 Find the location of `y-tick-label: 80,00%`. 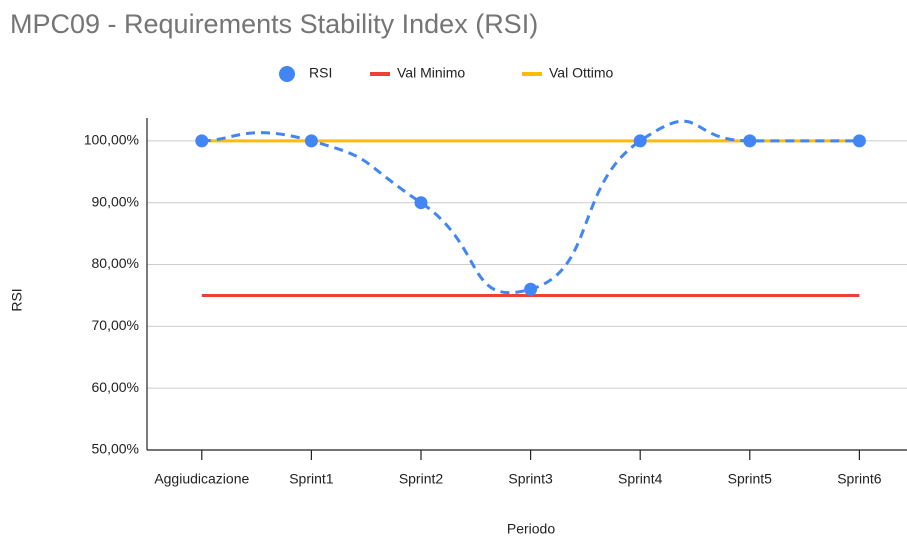

y-tick-label: 80,00% is located at coordinates (115, 263).